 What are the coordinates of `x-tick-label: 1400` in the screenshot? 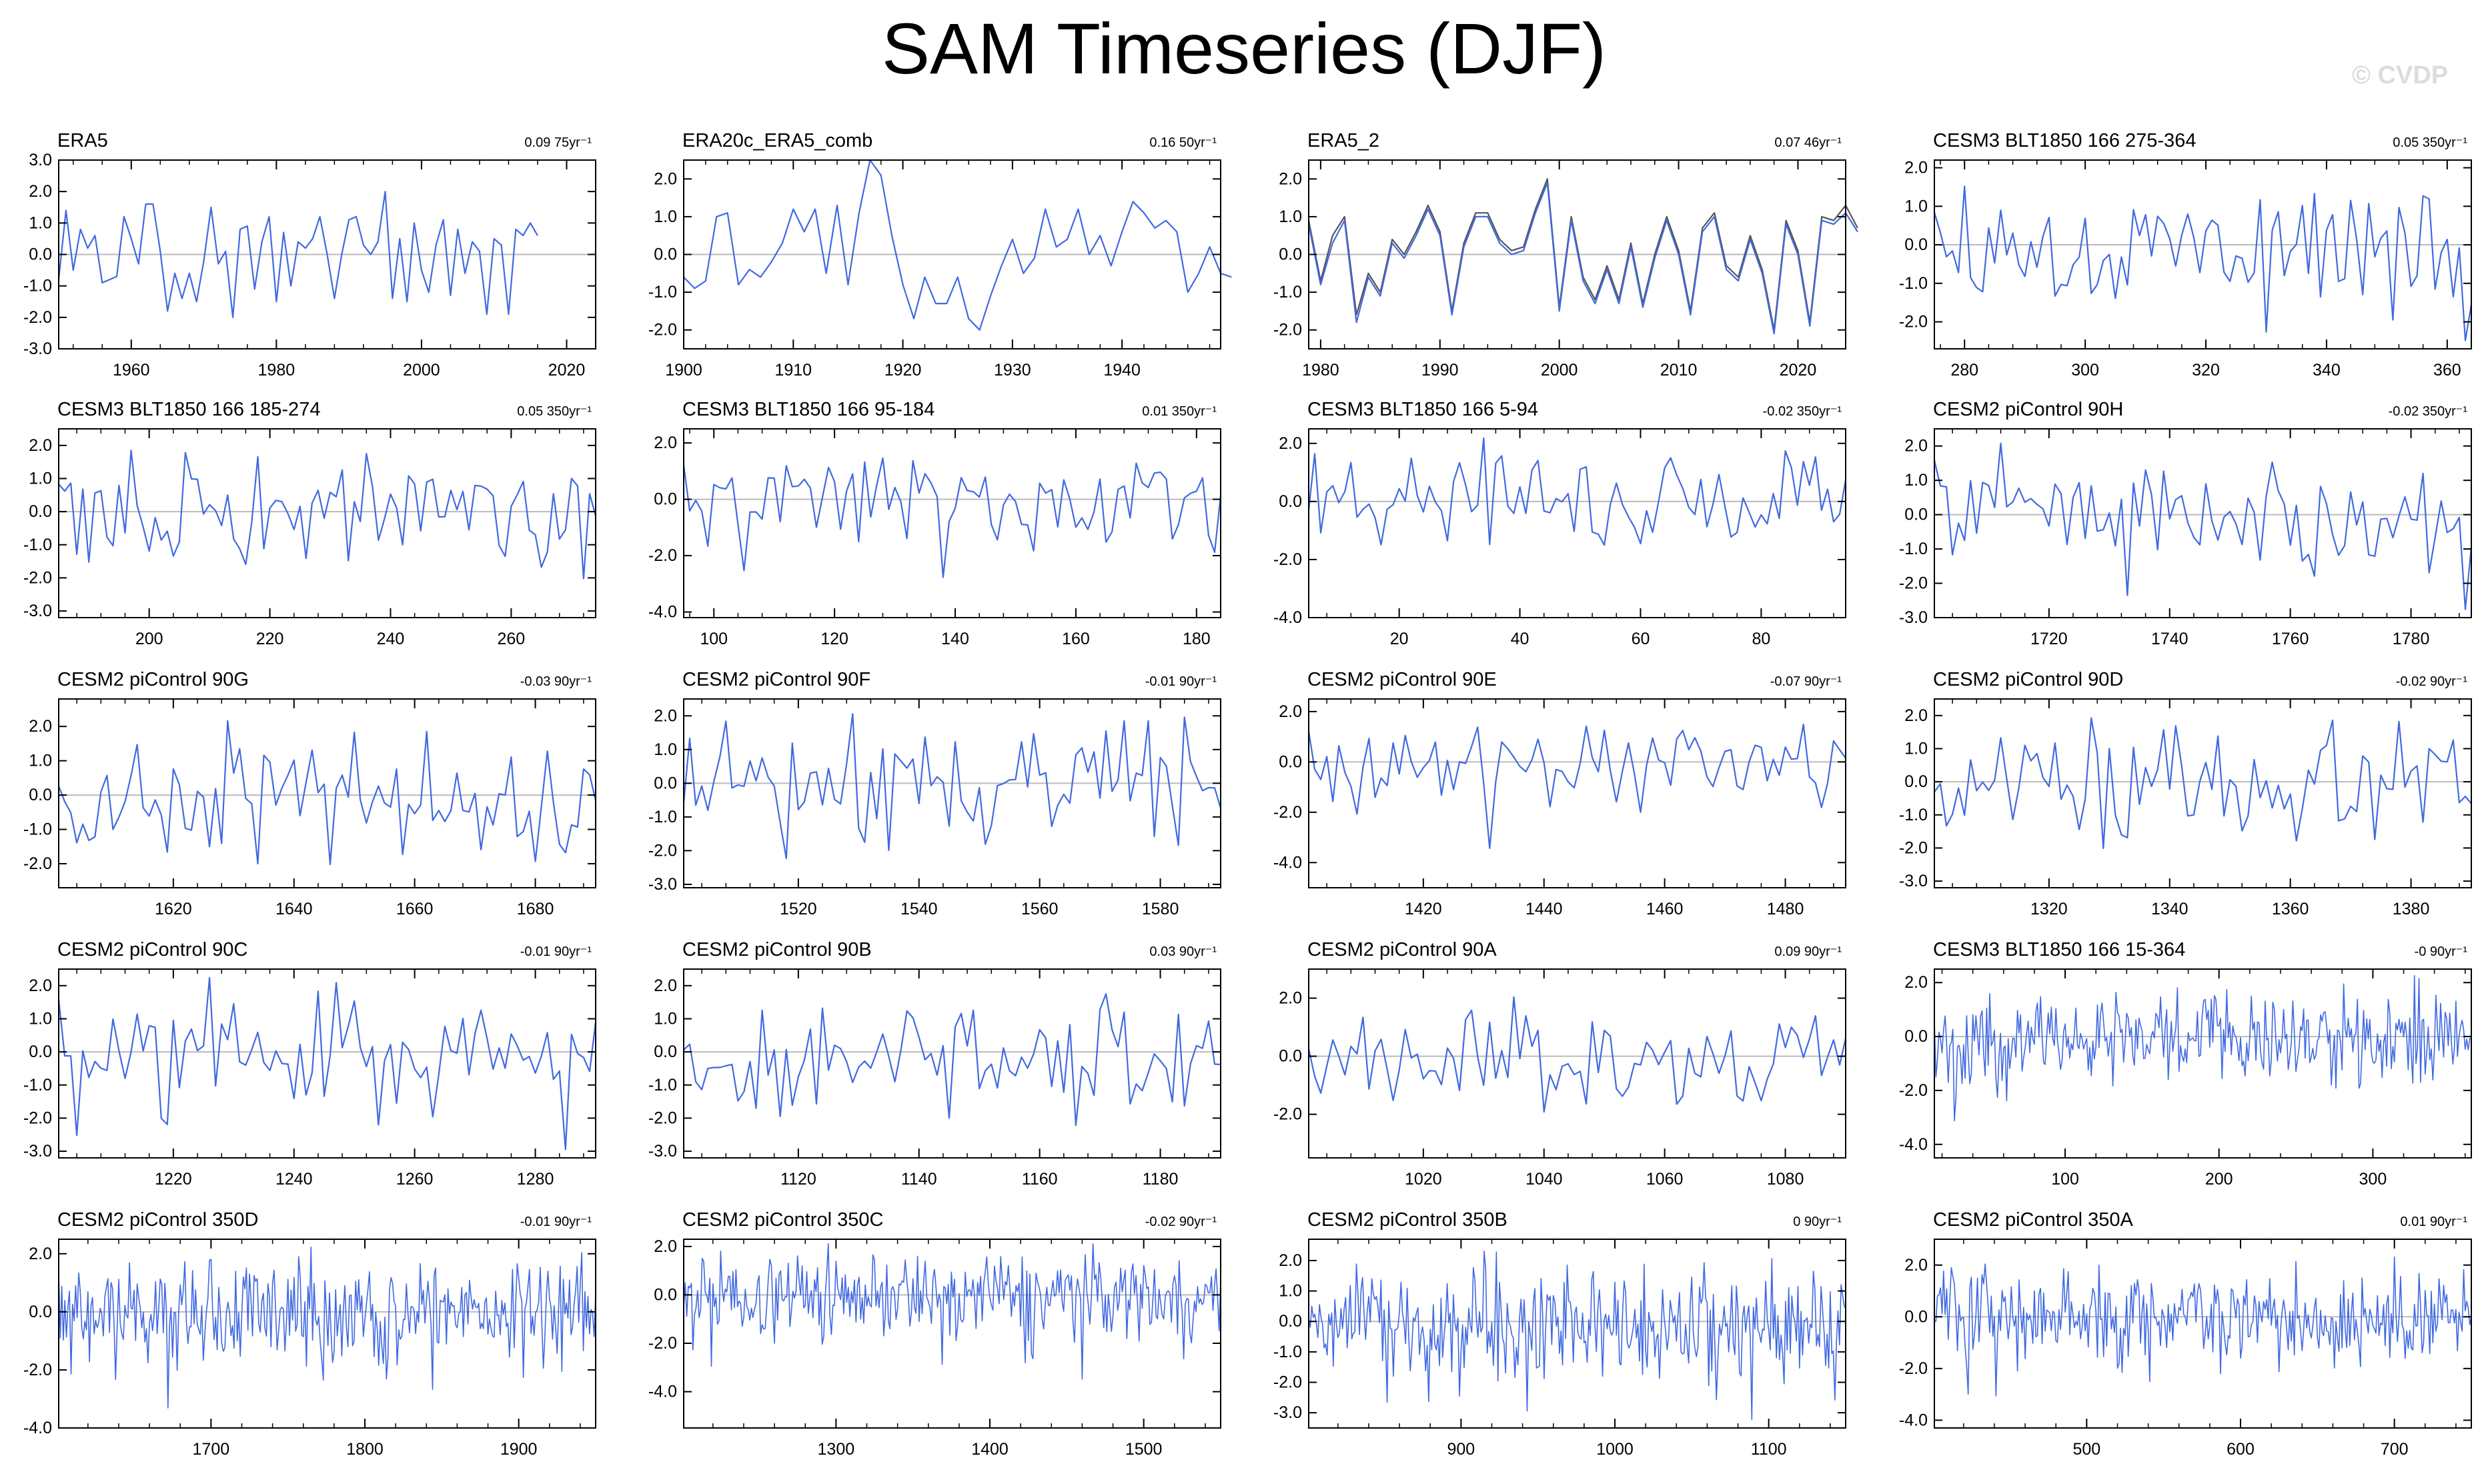 It's located at (990, 1450).